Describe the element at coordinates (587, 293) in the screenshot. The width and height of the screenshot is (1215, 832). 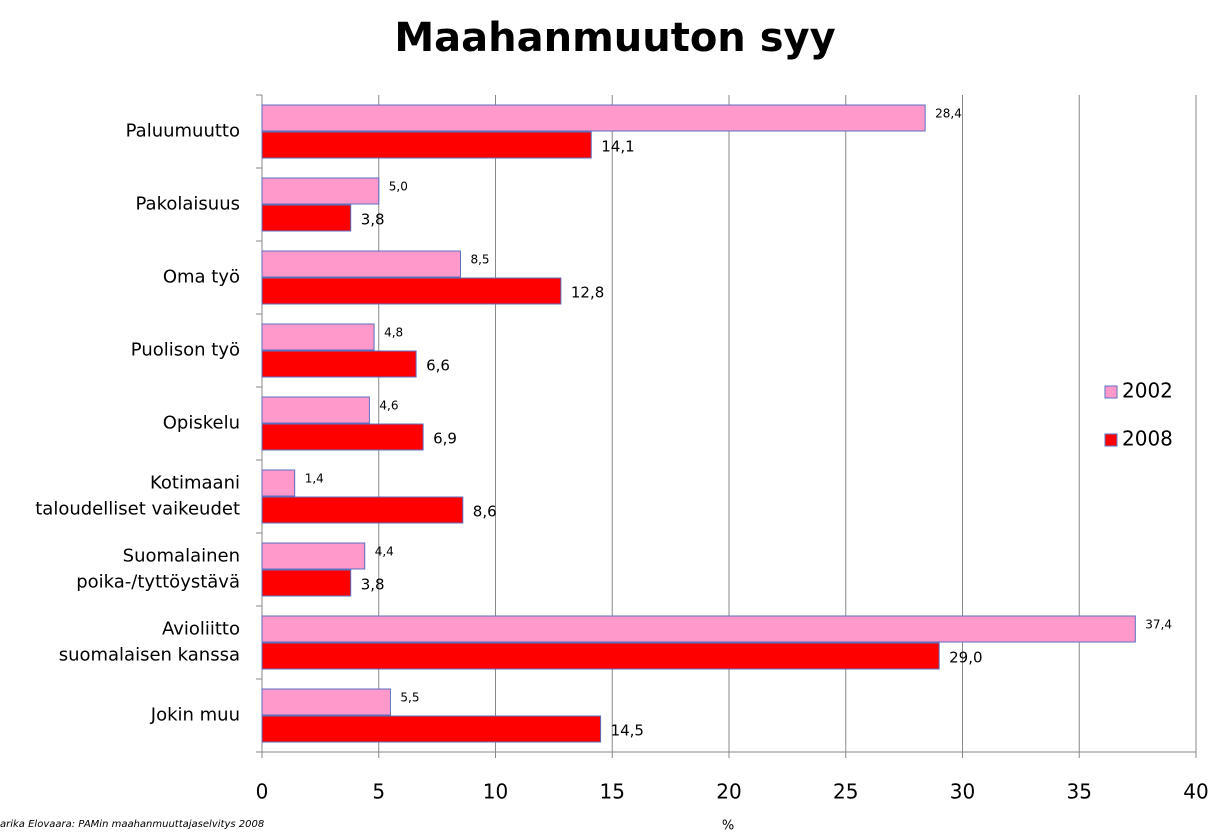
I see `value-label: 12,8` at that location.